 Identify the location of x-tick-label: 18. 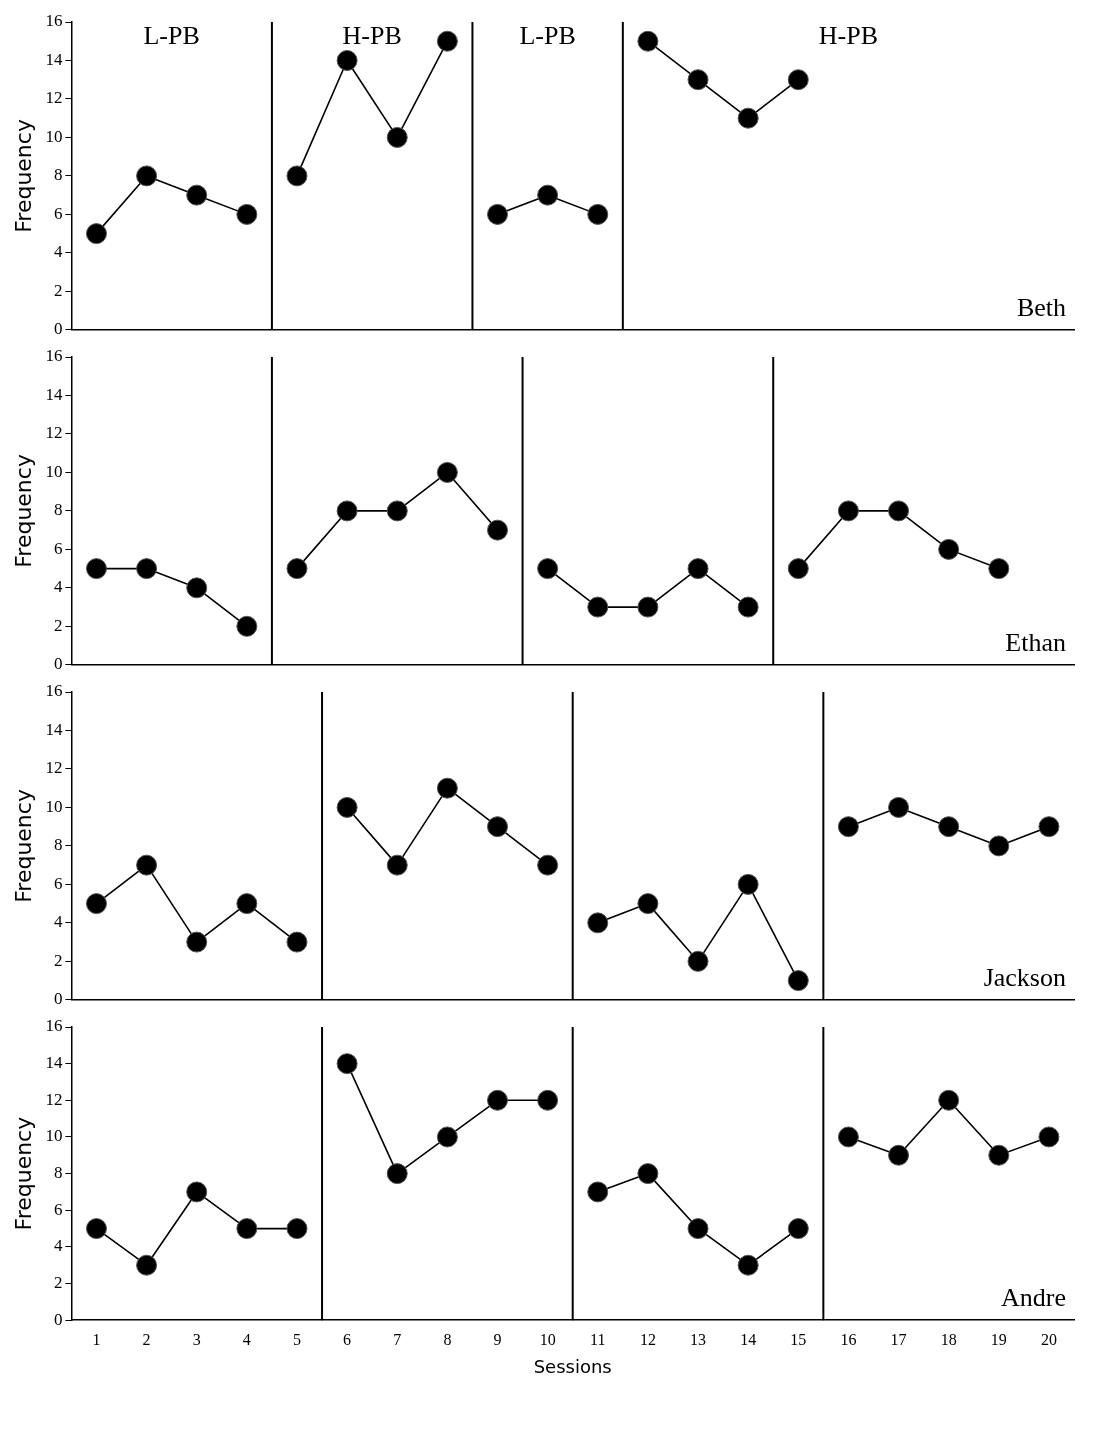
(948, 1339).